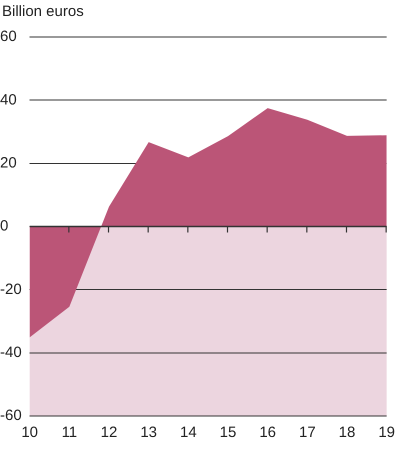 Image resolution: width=403 pixels, height=450 pixels. What do you see at coordinates (8, 163) in the screenshot?
I see `y-tick-label: 20` at bounding box center [8, 163].